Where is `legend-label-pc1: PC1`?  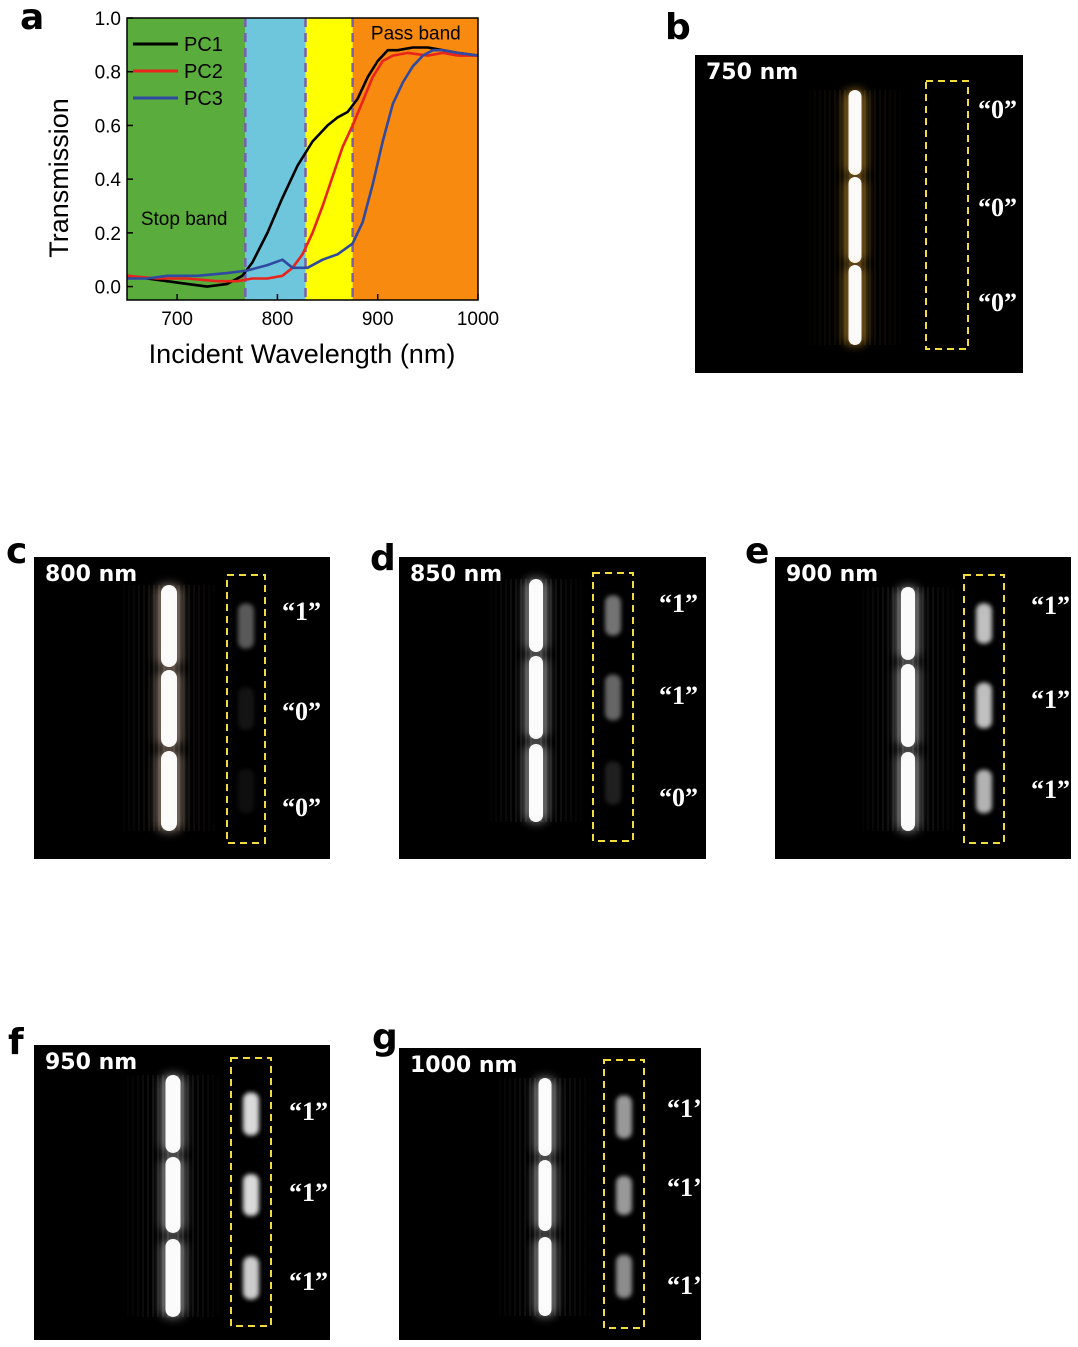 legend-label-pc1: PC1 is located at coordinates (203, 45).